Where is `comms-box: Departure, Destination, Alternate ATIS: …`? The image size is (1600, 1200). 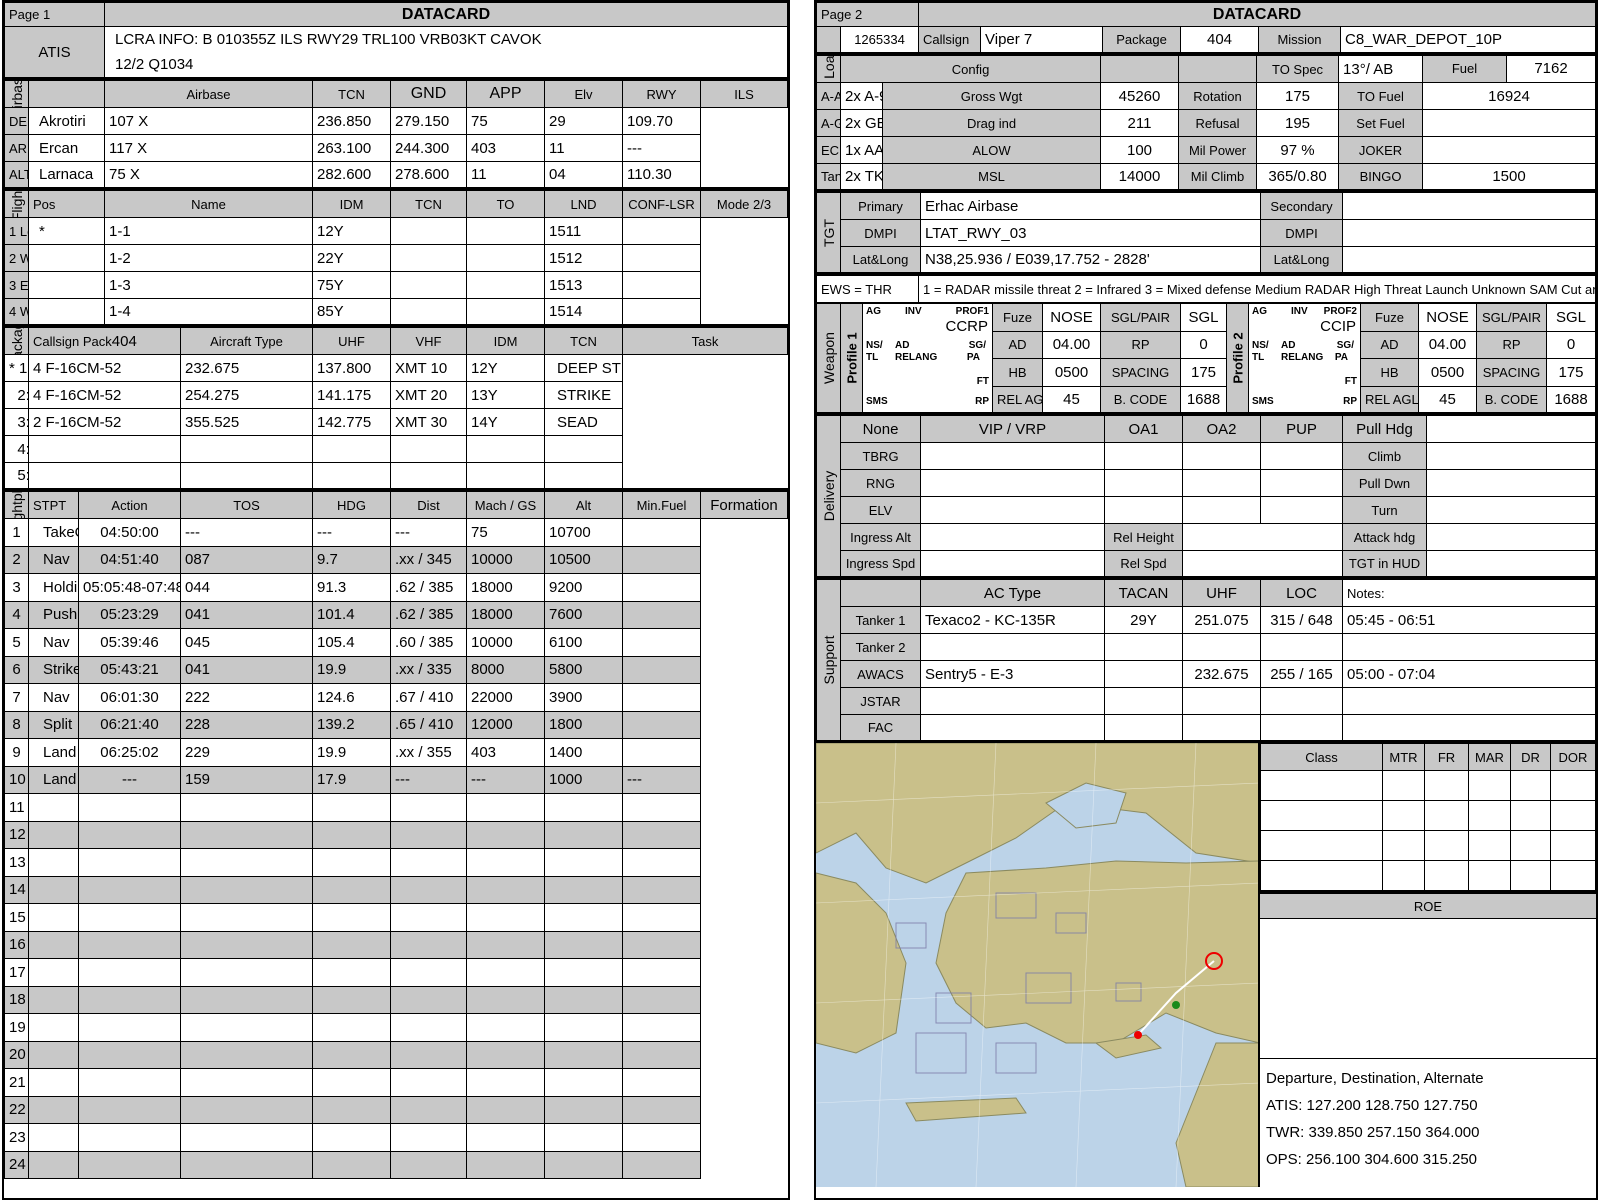
comms-box: Departure, Destination, Alternate ATIS: … is located at coordinates (1428, 1119).